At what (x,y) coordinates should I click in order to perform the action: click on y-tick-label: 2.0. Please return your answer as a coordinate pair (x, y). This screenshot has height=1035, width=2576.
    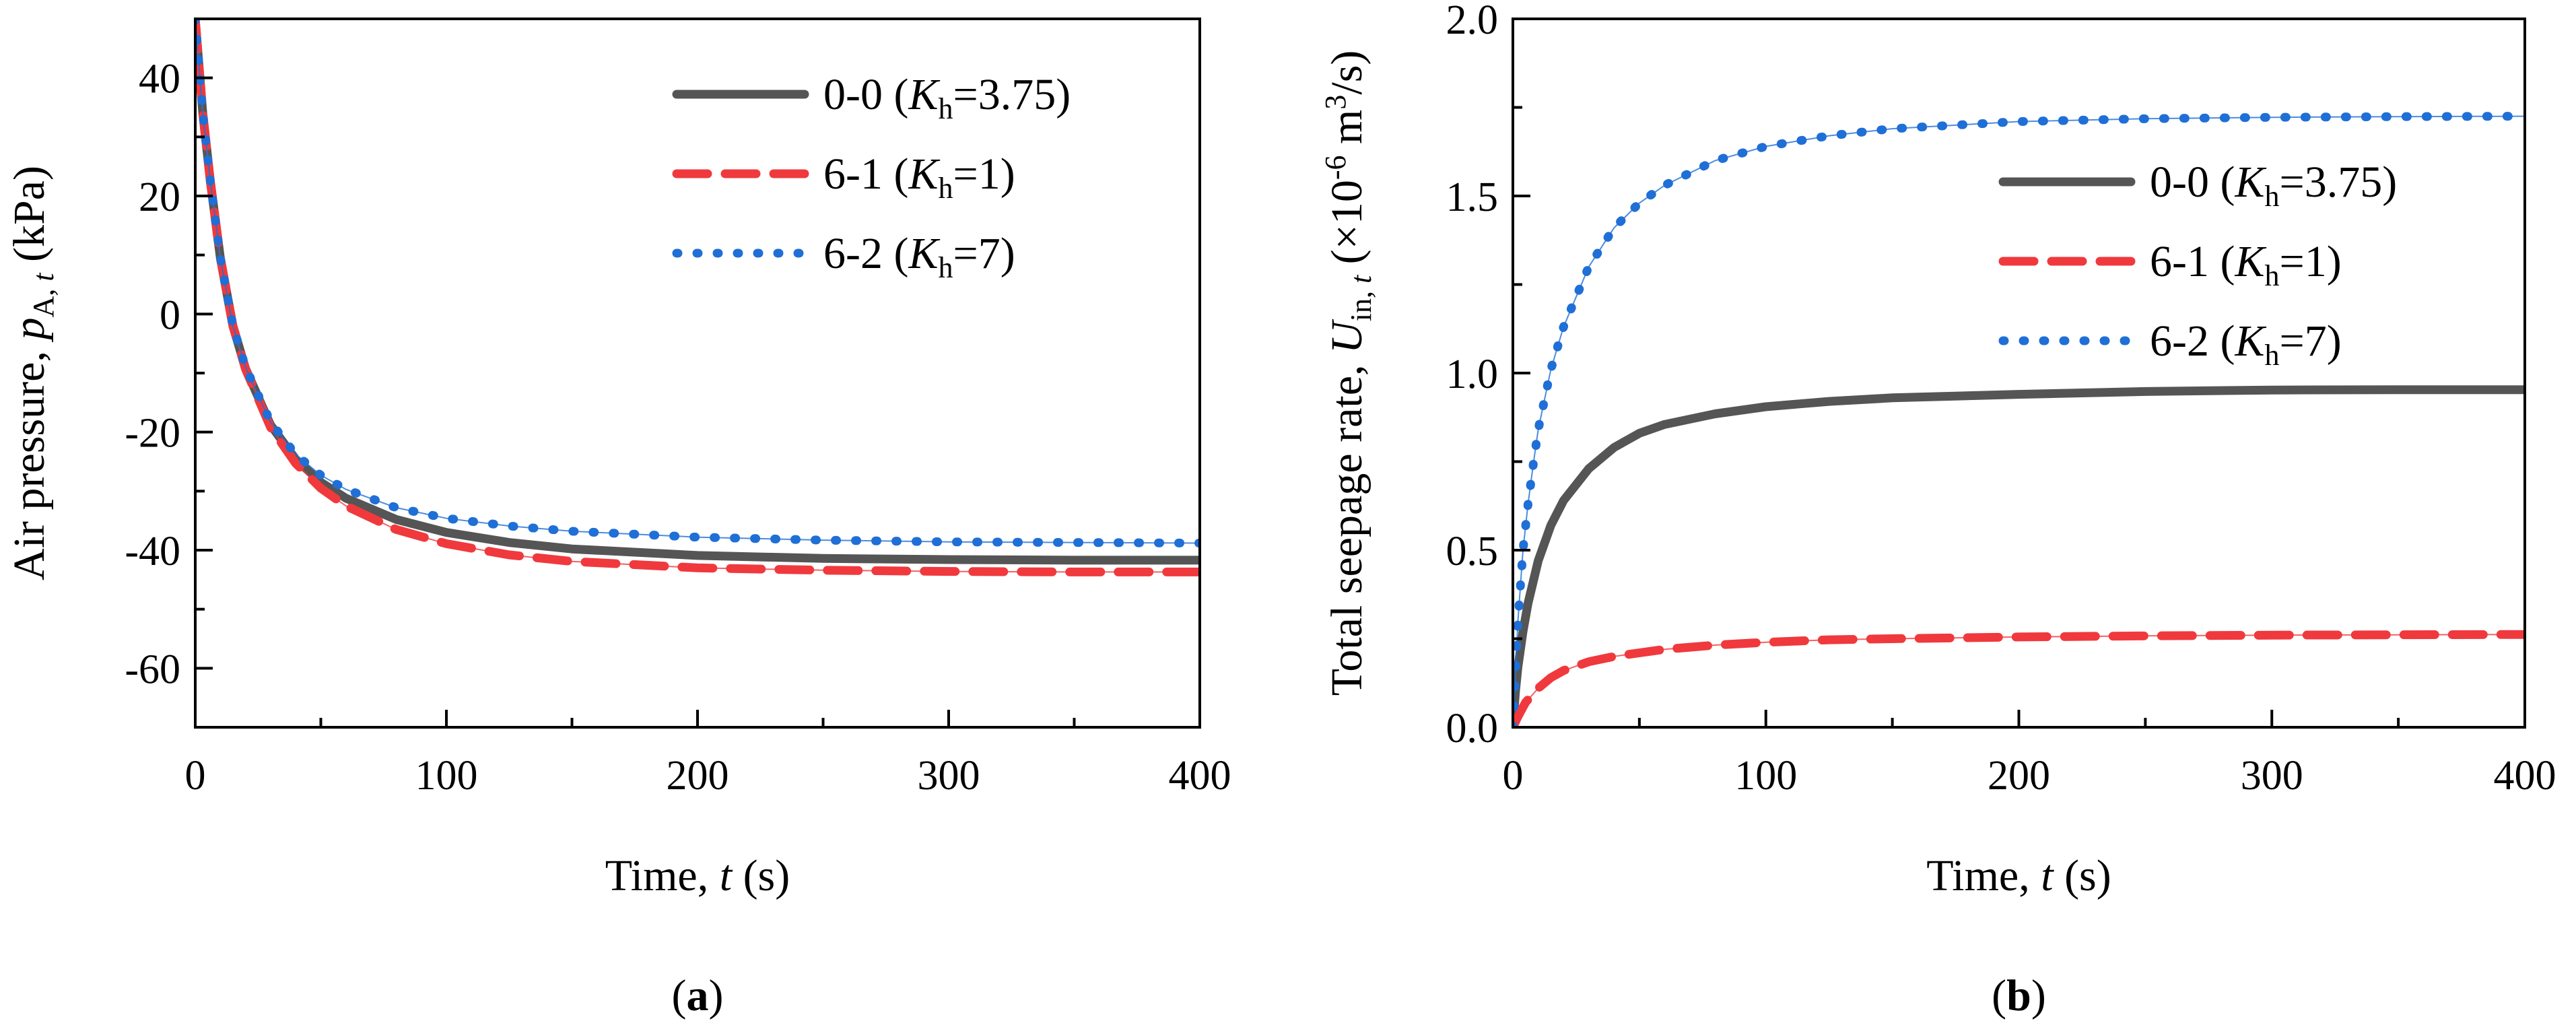
    Looking at the image, I should click on (1472, 21).